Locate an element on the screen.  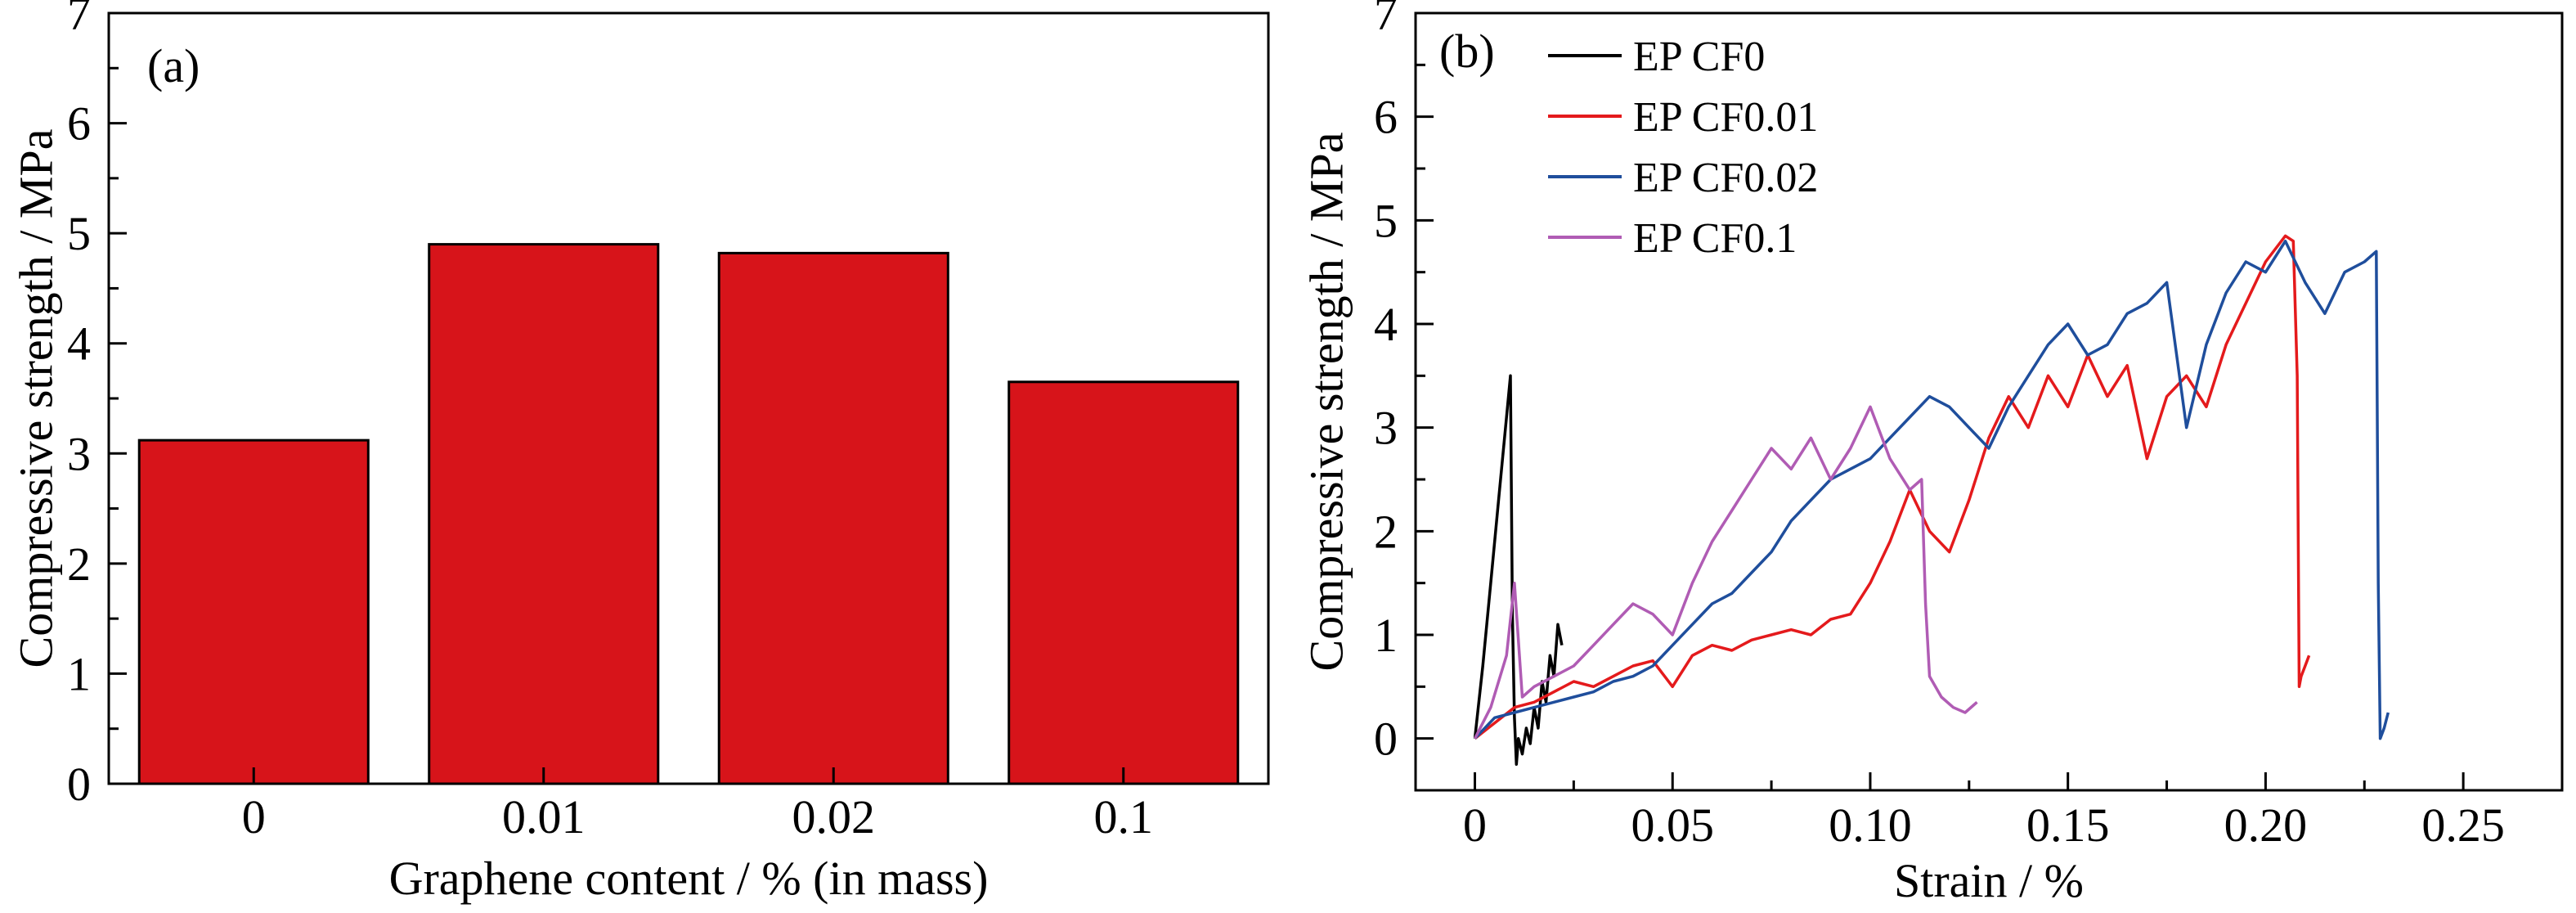
panel-a-y-ticks: 0 1 2 3 4 5 6 7 is located at coordinates (97, 405).